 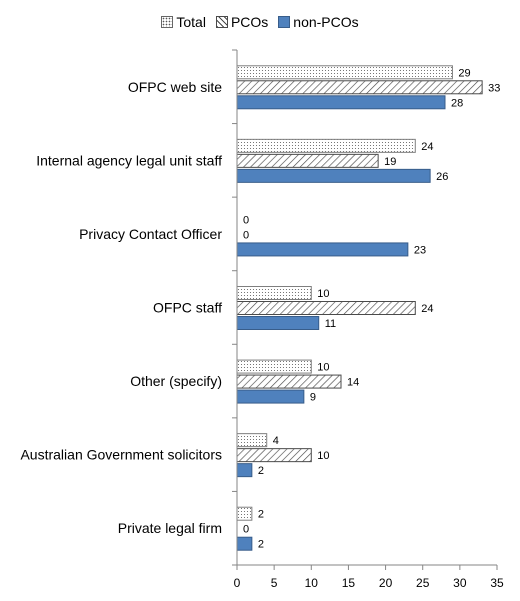 I want to click on category-label: OFPC staff, so click(x=187, y=308).